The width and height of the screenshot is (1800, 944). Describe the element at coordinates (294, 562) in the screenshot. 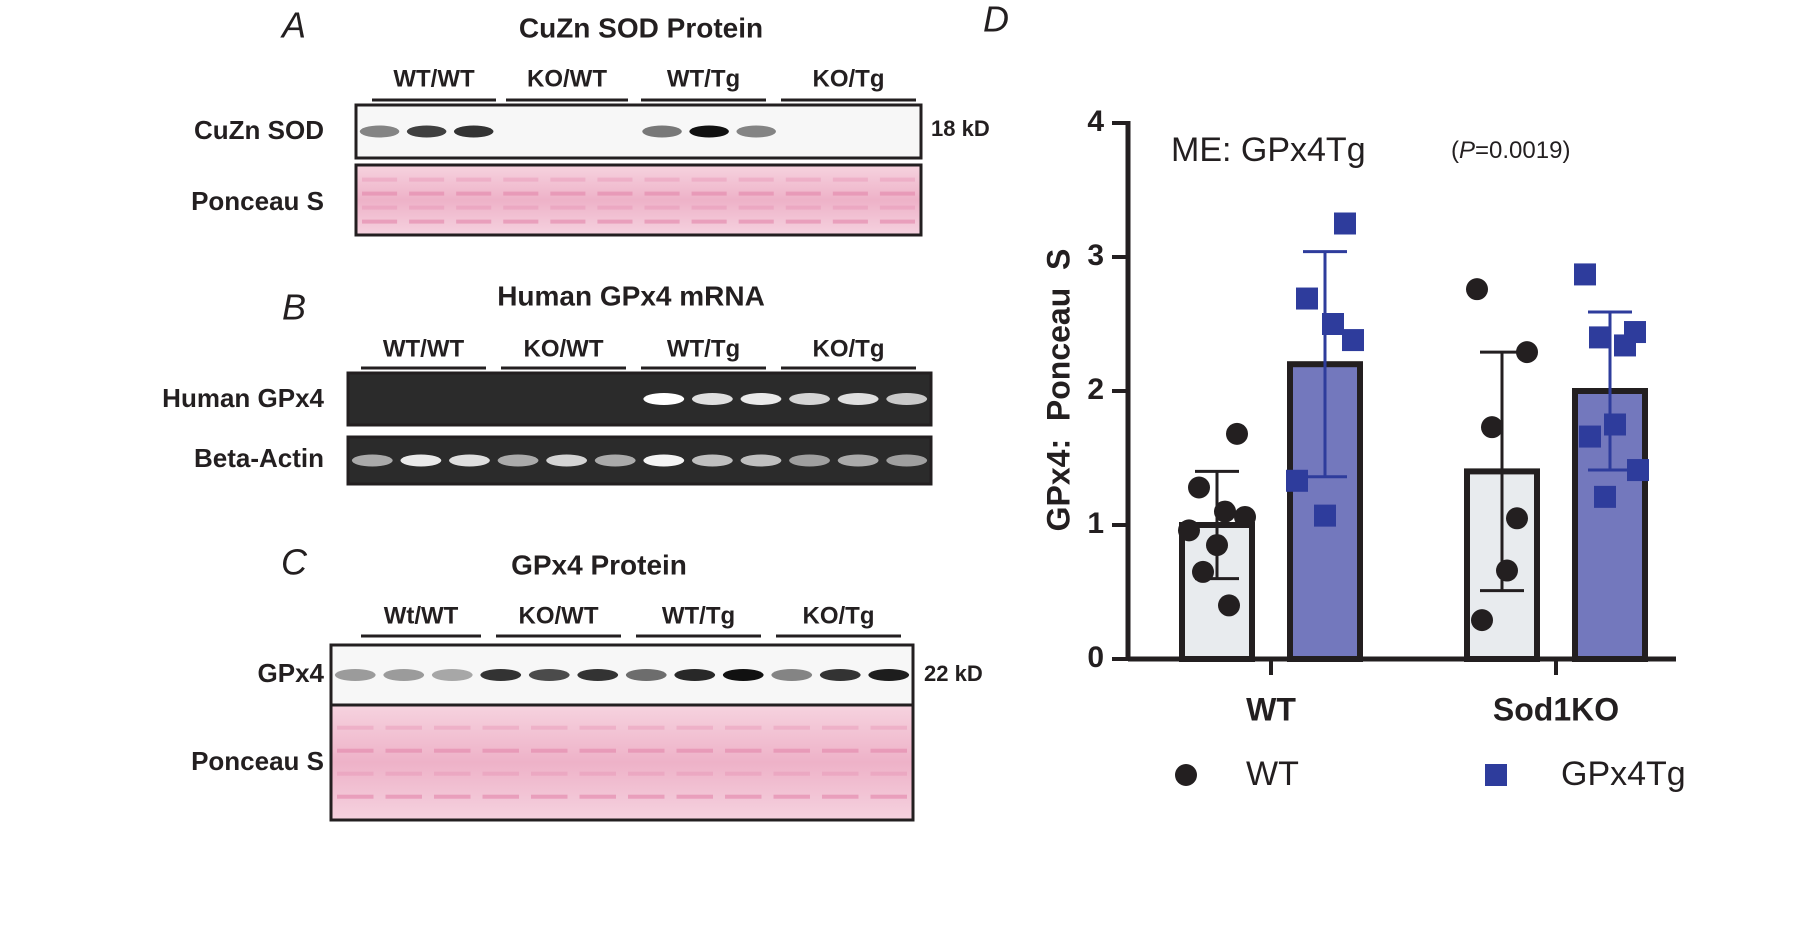

I see `panel-letter: C` at that location.